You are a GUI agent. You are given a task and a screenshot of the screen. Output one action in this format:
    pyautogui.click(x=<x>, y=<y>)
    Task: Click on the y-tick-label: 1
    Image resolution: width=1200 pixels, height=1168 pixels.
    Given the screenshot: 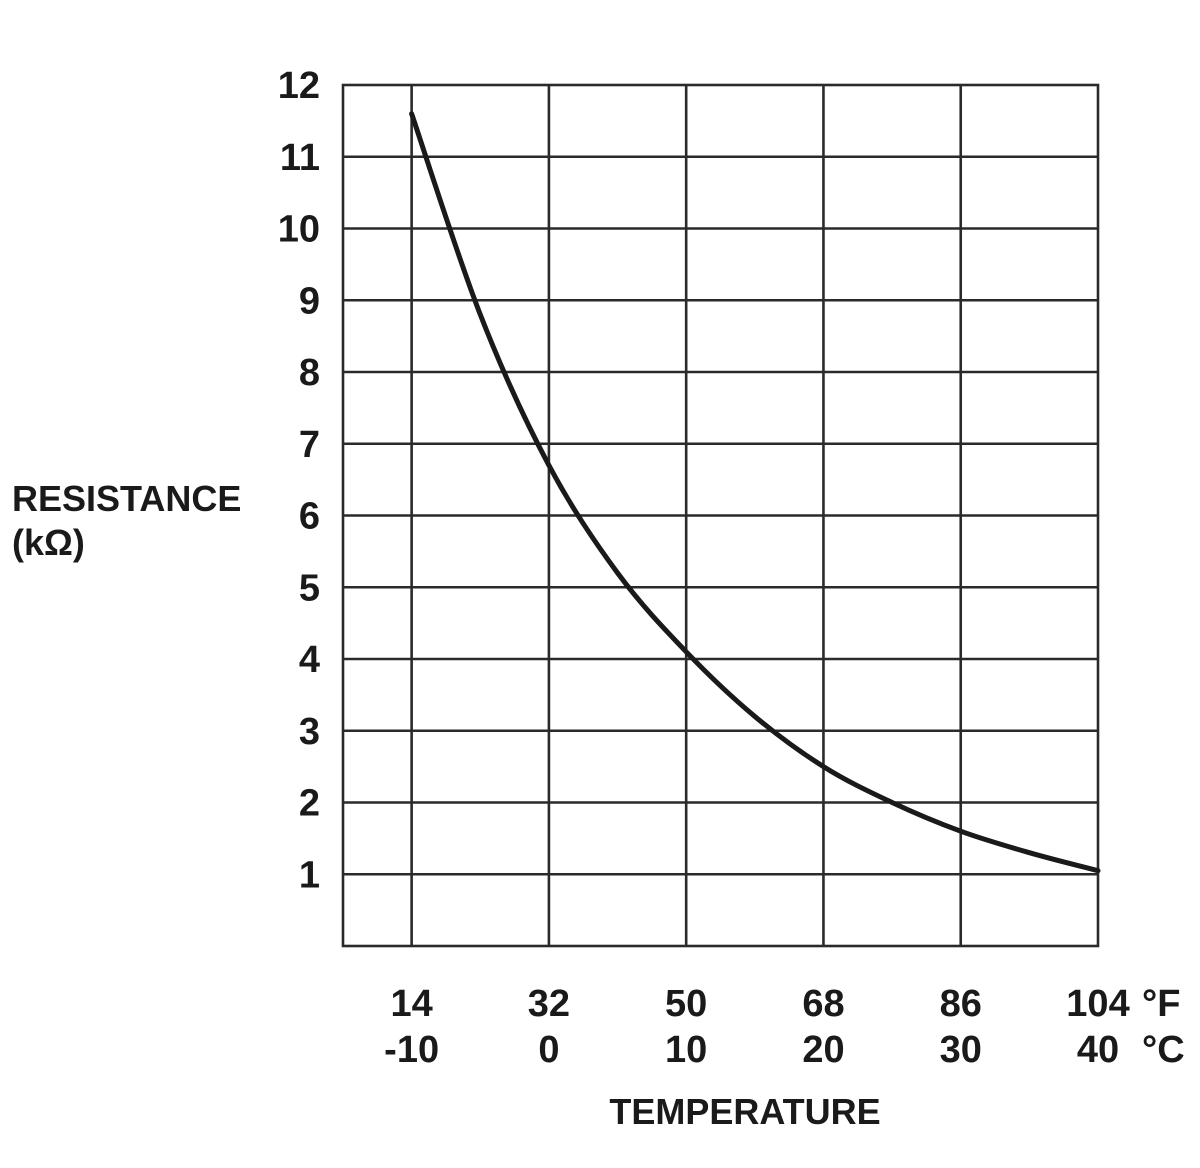 What is the action you would take?
    pyautogui.click(x=309, y=875)
    